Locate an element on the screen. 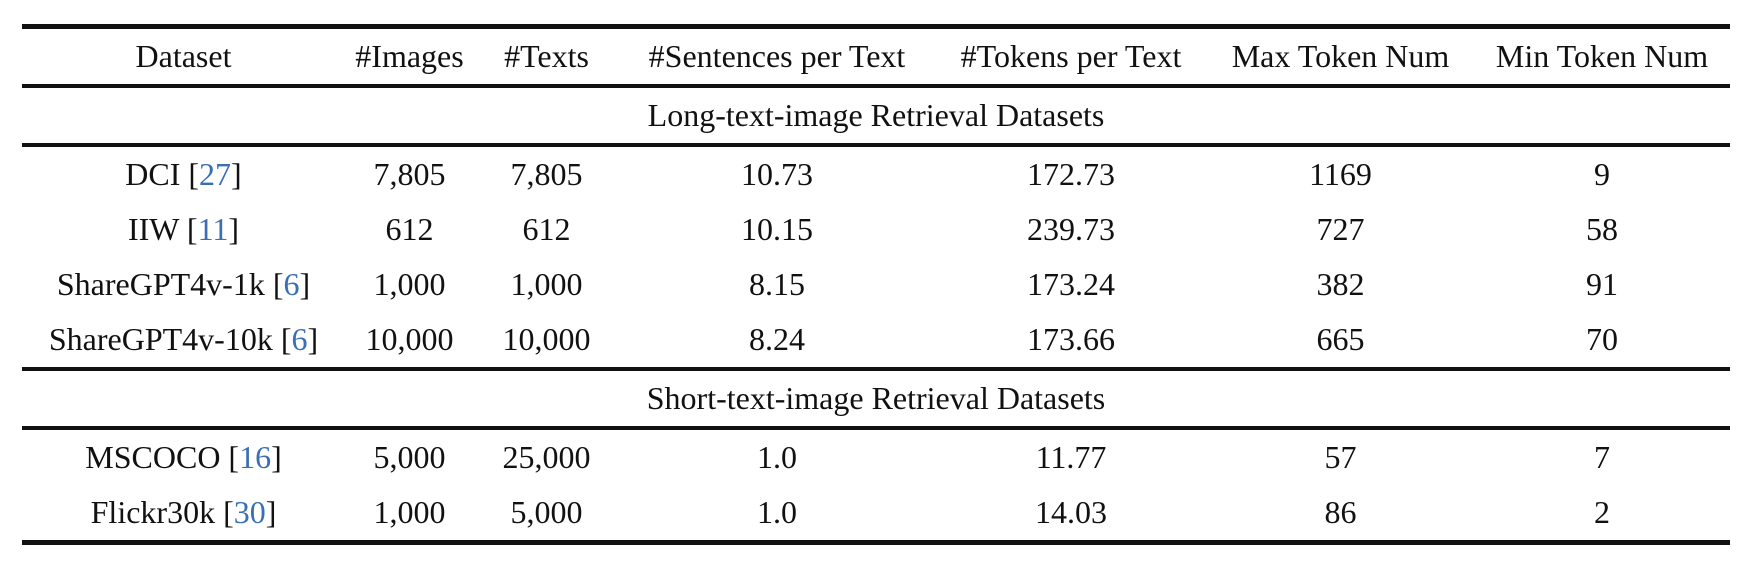 This screenshot has height=576, width=1750. texts-cell: 612 is located at coordinates (546, 229).